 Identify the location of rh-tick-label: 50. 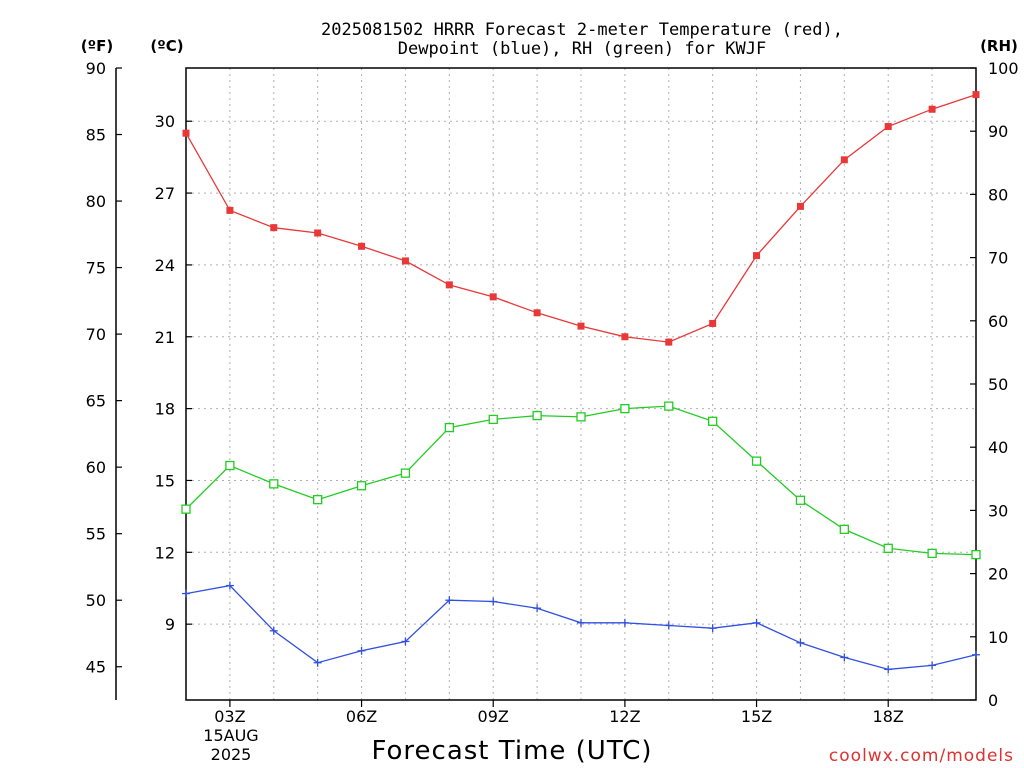
(998, 384).